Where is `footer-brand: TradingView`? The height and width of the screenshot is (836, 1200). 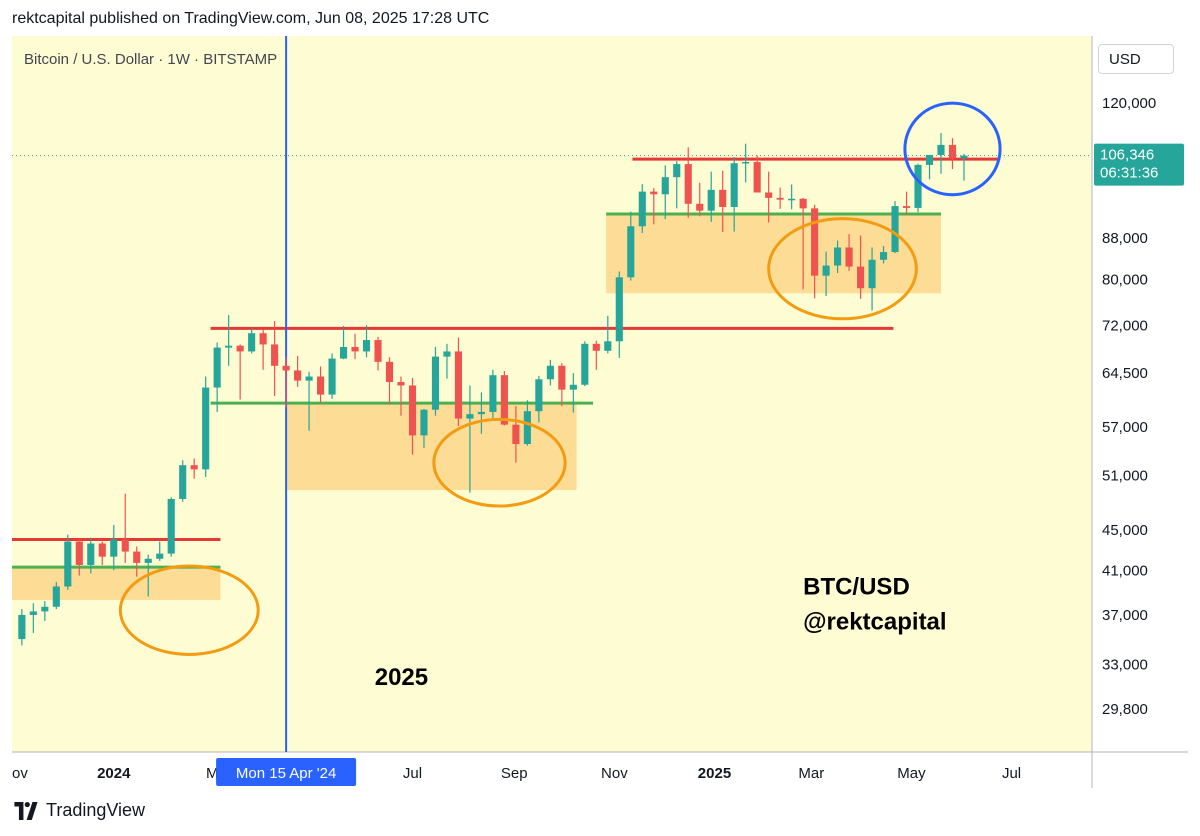 footer-brand: TradingView is located at coordinates (96, 810).